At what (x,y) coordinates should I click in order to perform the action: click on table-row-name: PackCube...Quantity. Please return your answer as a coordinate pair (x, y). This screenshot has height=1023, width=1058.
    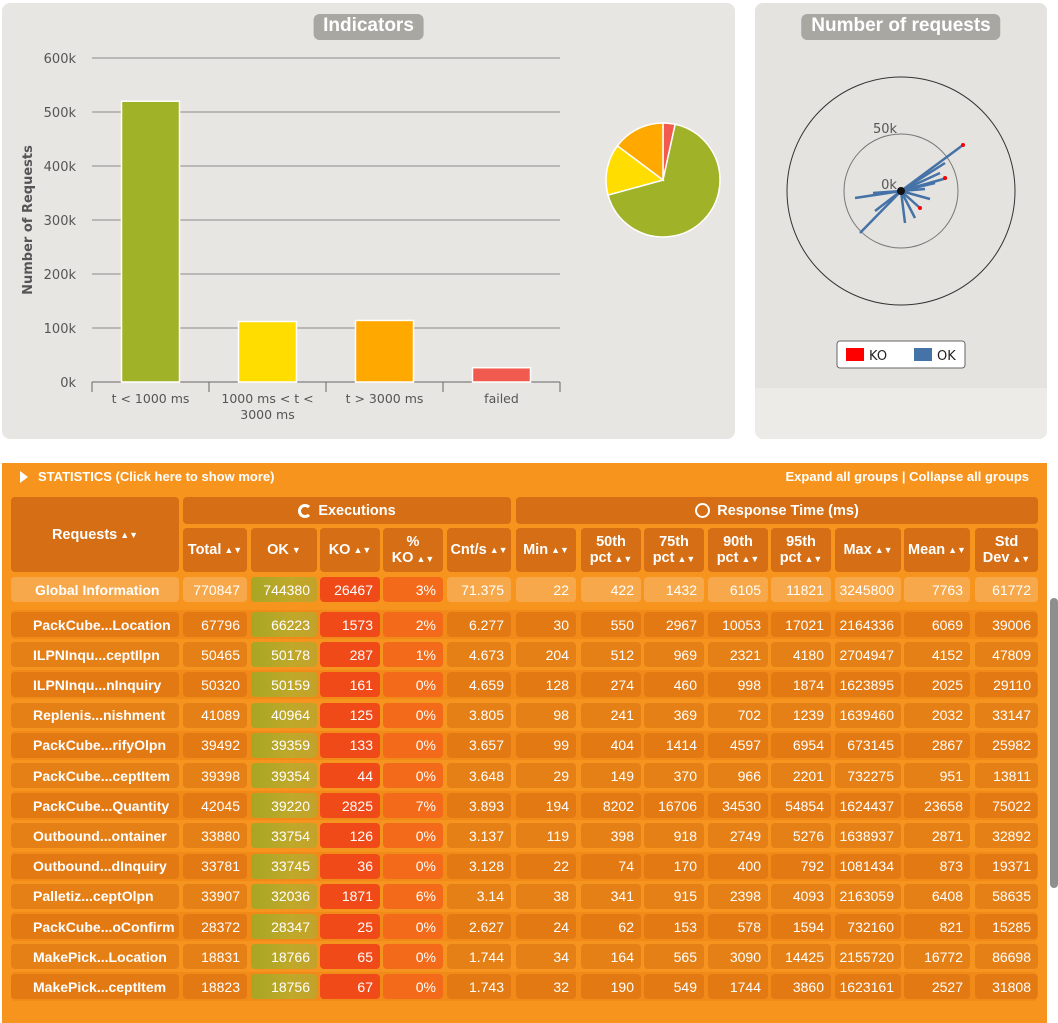
    Looking at the image, I should click on (95, 806).